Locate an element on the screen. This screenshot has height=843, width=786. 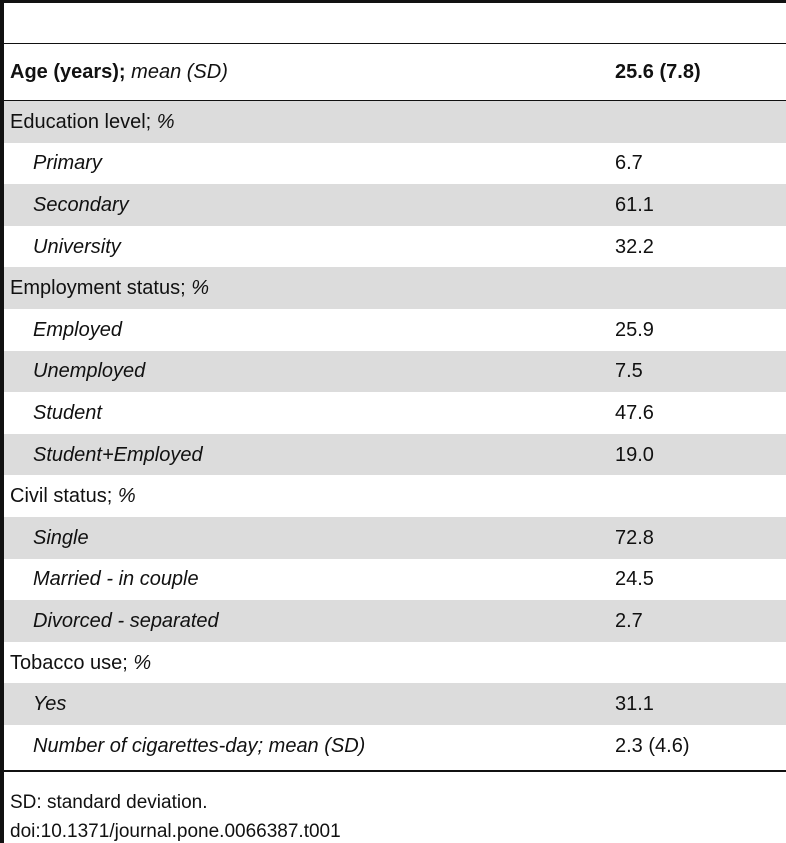
row-label: Married - in couple is located at coordinates (116, 579).